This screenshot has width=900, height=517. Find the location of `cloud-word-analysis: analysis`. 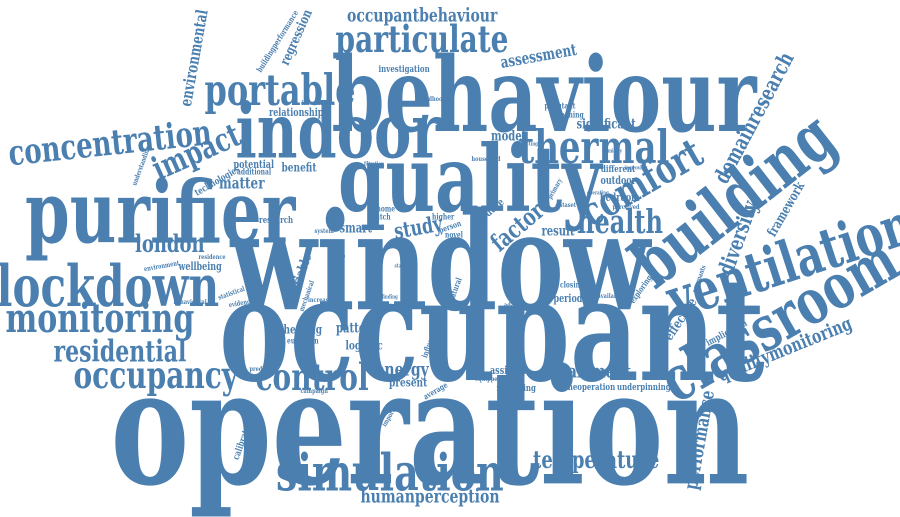

cloud-word-analysis: analysis is located at coordinates (370, 243).